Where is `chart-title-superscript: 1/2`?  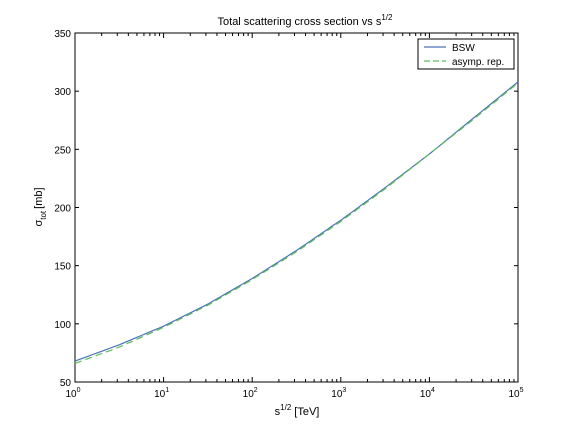 chart-title-superscript: 1/2 is located at coordinates (387, 17).